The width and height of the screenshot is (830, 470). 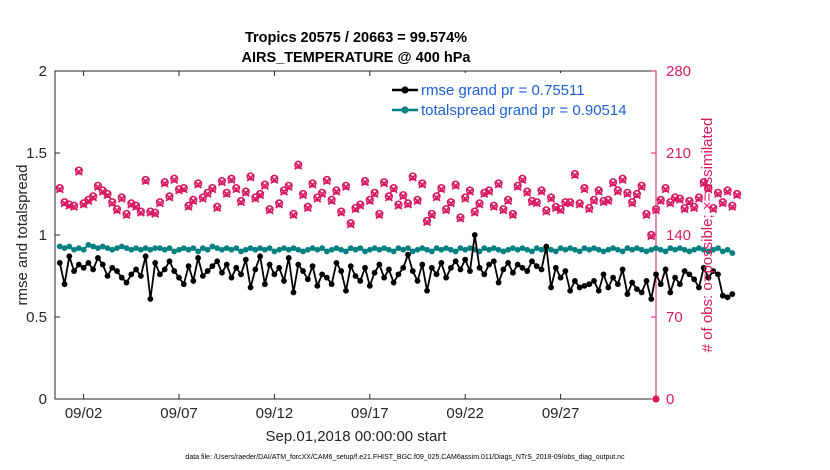 What do you see at coordinates (43, 399) in the screenshot?
I see `y-left-tick-label: 0` at bounding box center [43, 399].